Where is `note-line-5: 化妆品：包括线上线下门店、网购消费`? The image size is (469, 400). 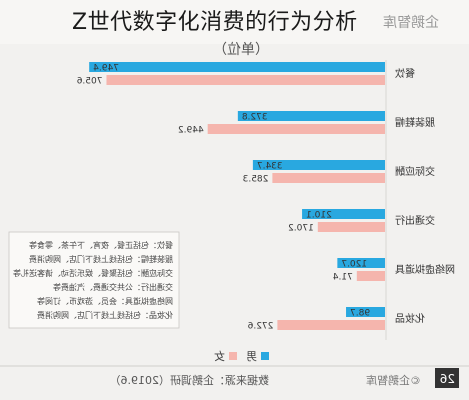
note-line-5: 化妆品：包括线上线下门店、网购消费 is located at coordinates (105, 315).